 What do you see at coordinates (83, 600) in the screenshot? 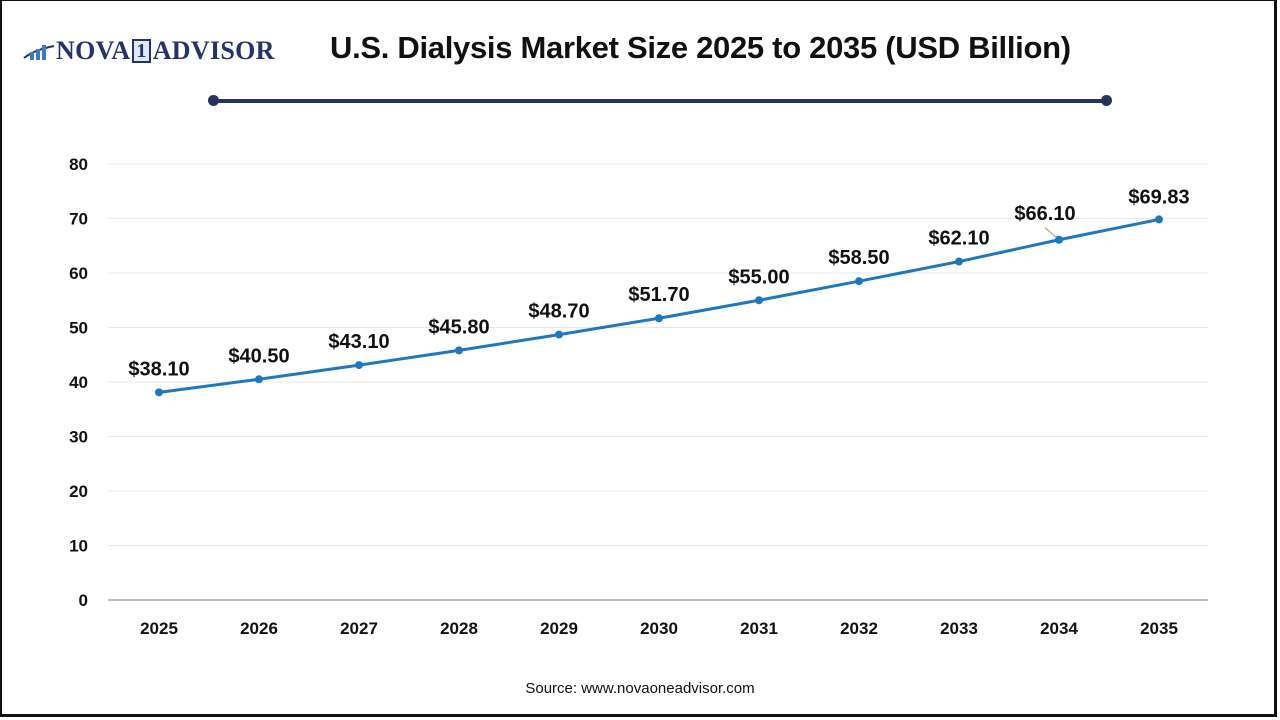
I see `y-tick-label: 0` at bounding box center [83, 600].